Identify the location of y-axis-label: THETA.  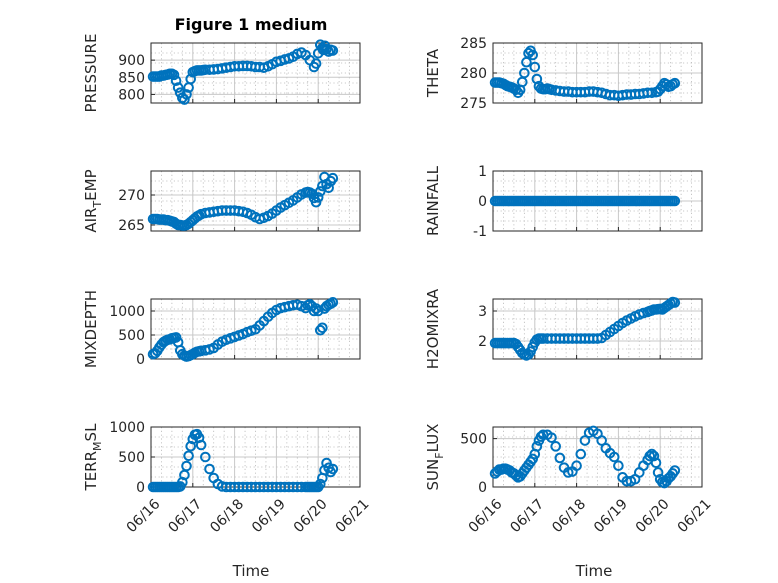
(433, 73).